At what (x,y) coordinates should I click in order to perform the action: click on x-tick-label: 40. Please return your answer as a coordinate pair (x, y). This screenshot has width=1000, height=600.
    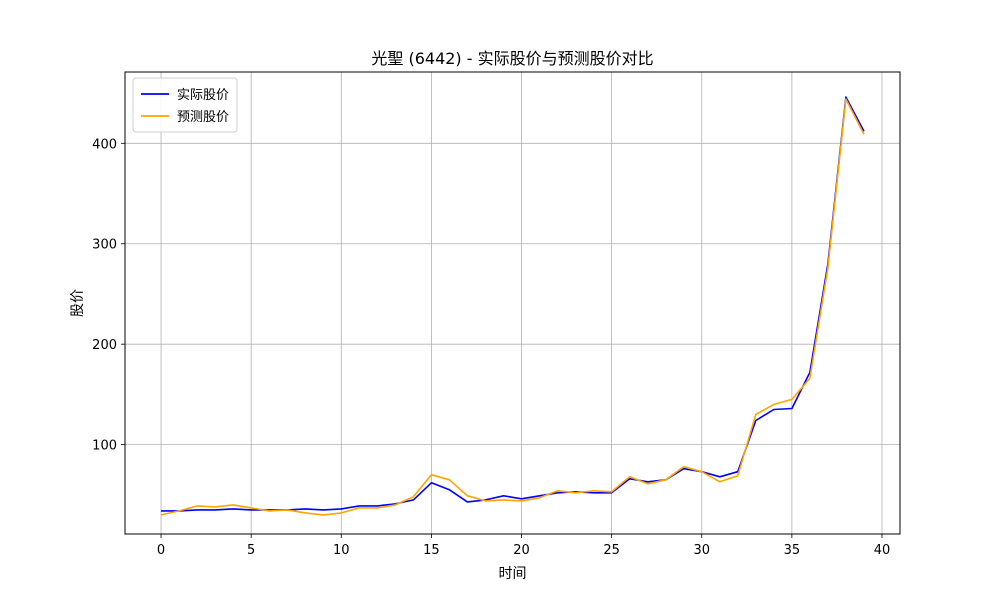
    Looking at the image, I should click on (882, 550).